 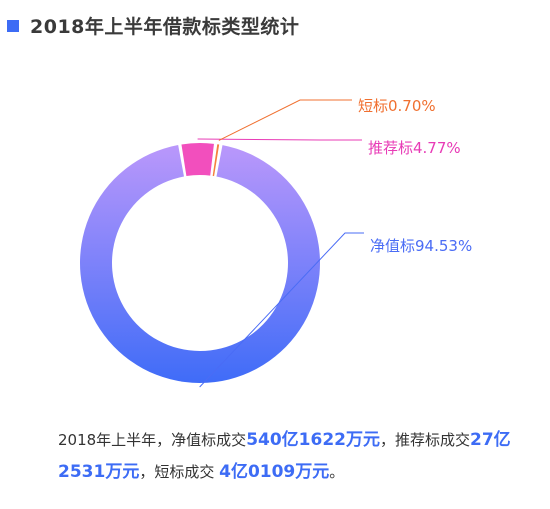 I want to click on summary-value-tuijian: 27亿2531万元, so click(x=284, y=456).